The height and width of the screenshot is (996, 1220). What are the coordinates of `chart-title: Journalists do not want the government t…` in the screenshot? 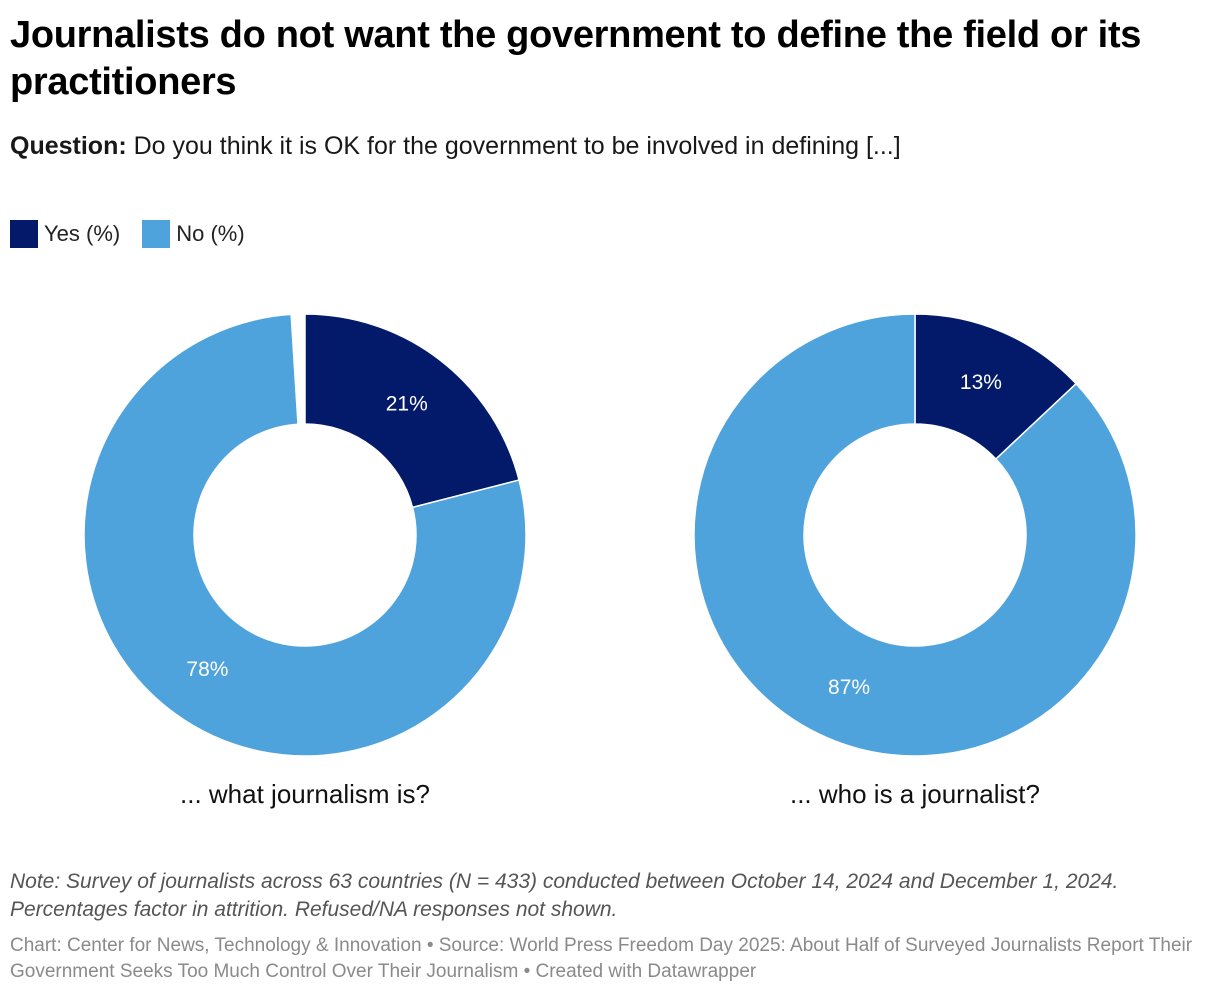 It's located at (576, 58).